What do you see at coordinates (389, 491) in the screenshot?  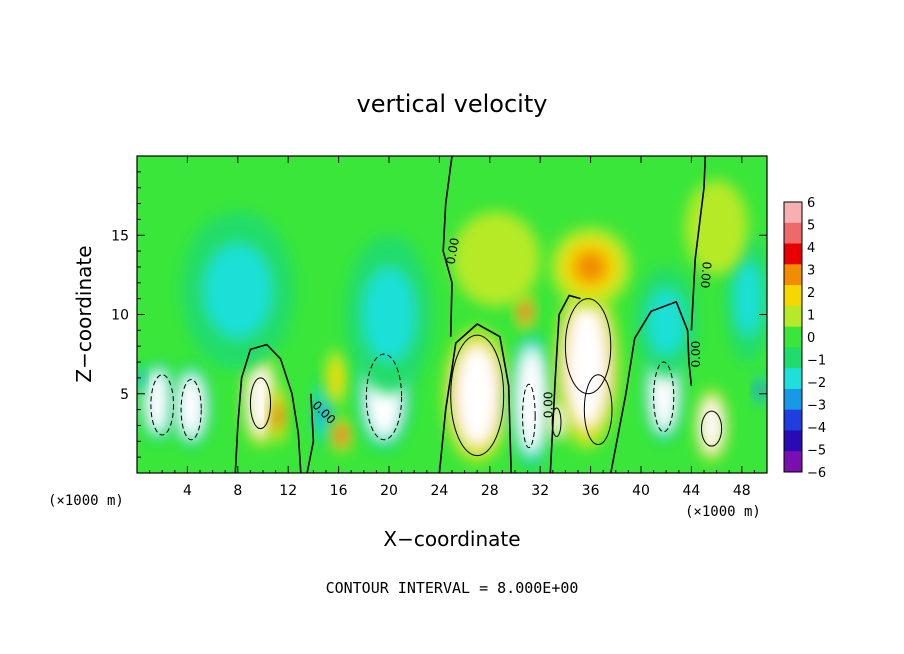 I see `x-tick-label: 20` at bounding box center [389, 491].